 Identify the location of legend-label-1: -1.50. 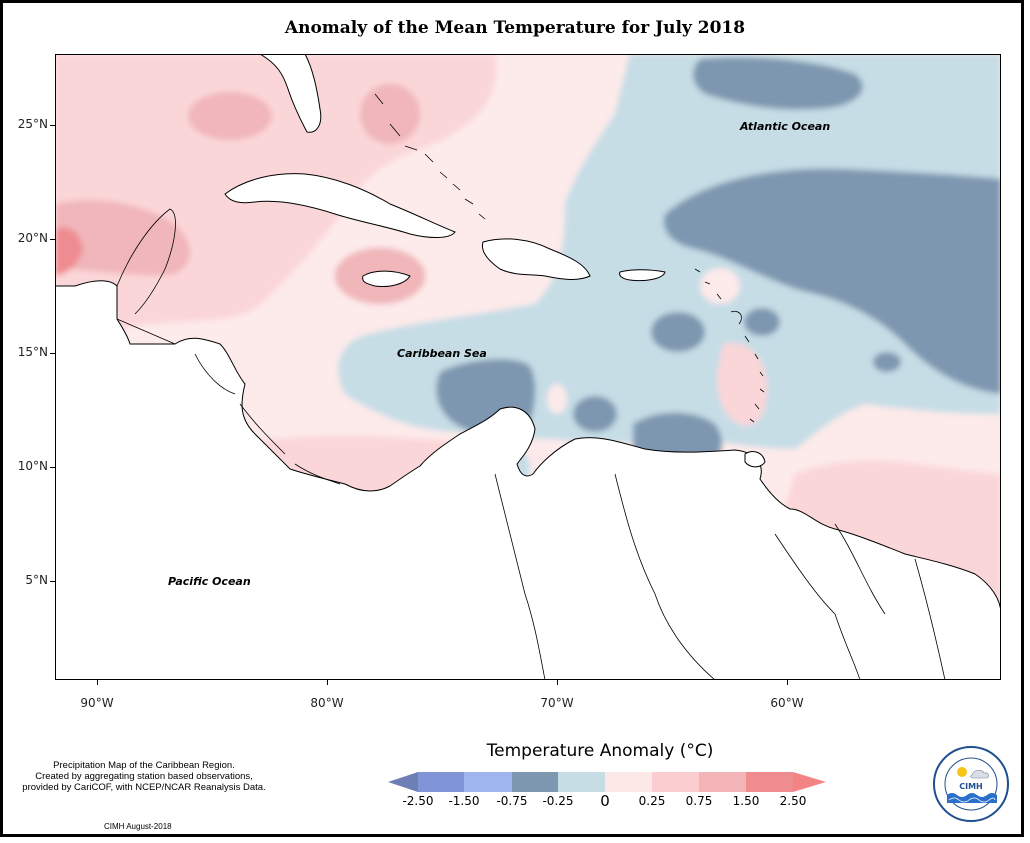
(464, 801).